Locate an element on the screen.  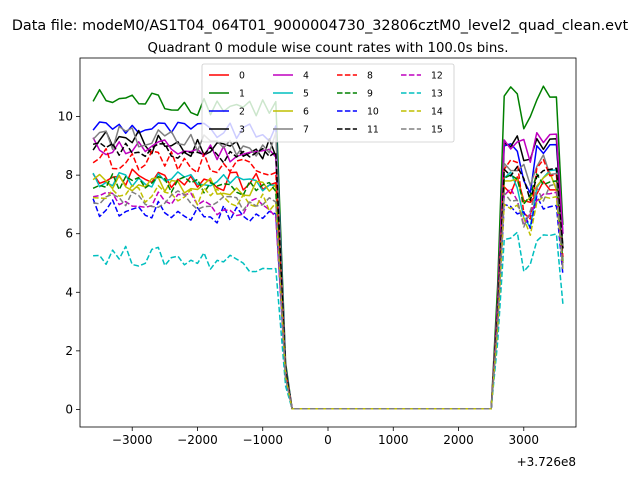
y-tick-label: 10 is located at coordinates (65, 117).